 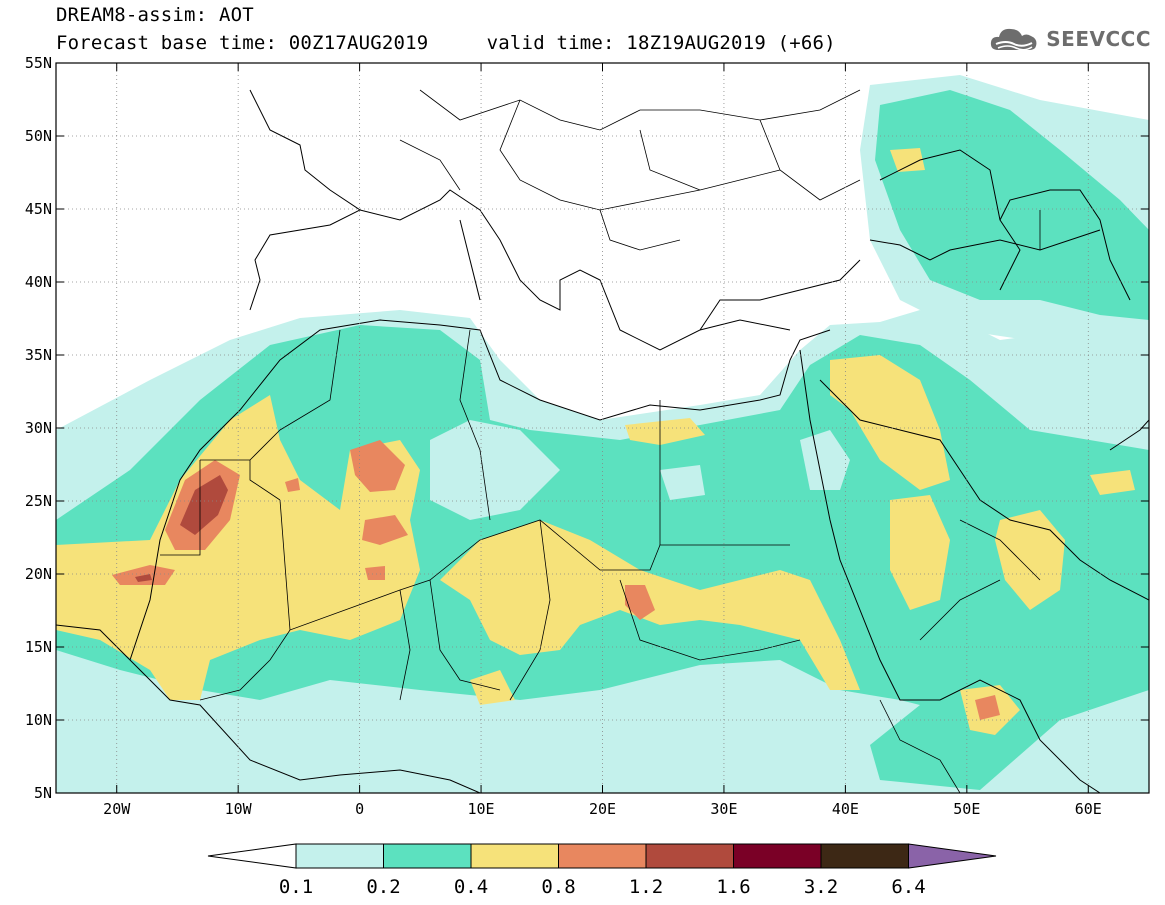 I want to click on lat-label: 20N, so click(x=38, y=574).